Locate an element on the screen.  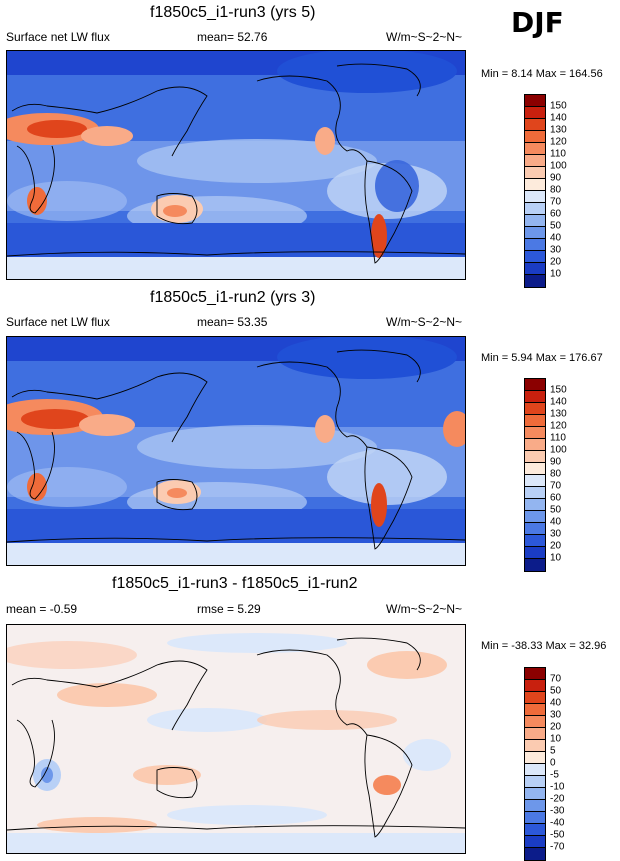
panel-2-colorbar is located at coordinates (535, 475).